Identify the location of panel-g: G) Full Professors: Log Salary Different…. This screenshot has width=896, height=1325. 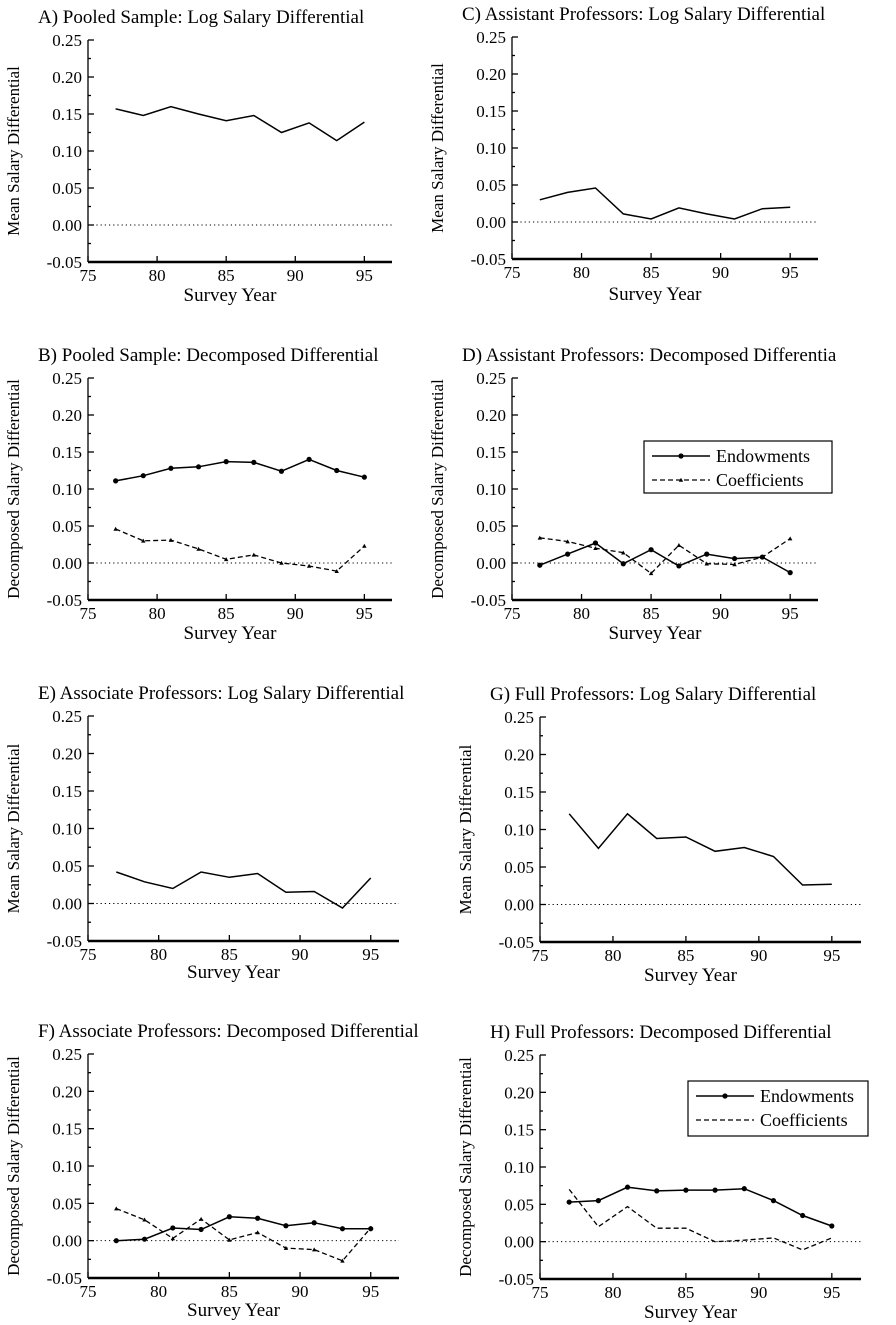
(658, 835).